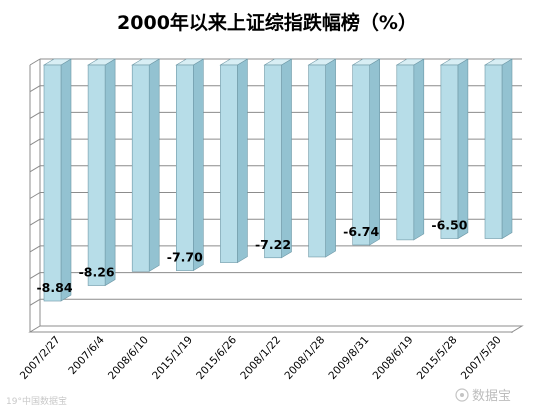  Describe the element at coordinates (128, 358) in the screenshot. I see `x-tick-label: 2008/6/10` at that location.